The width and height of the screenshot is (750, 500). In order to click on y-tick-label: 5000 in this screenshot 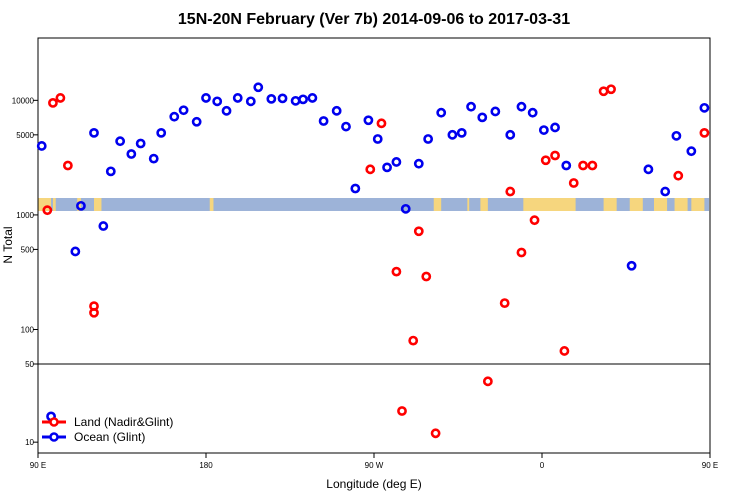, I will do `click(25, 135)`.